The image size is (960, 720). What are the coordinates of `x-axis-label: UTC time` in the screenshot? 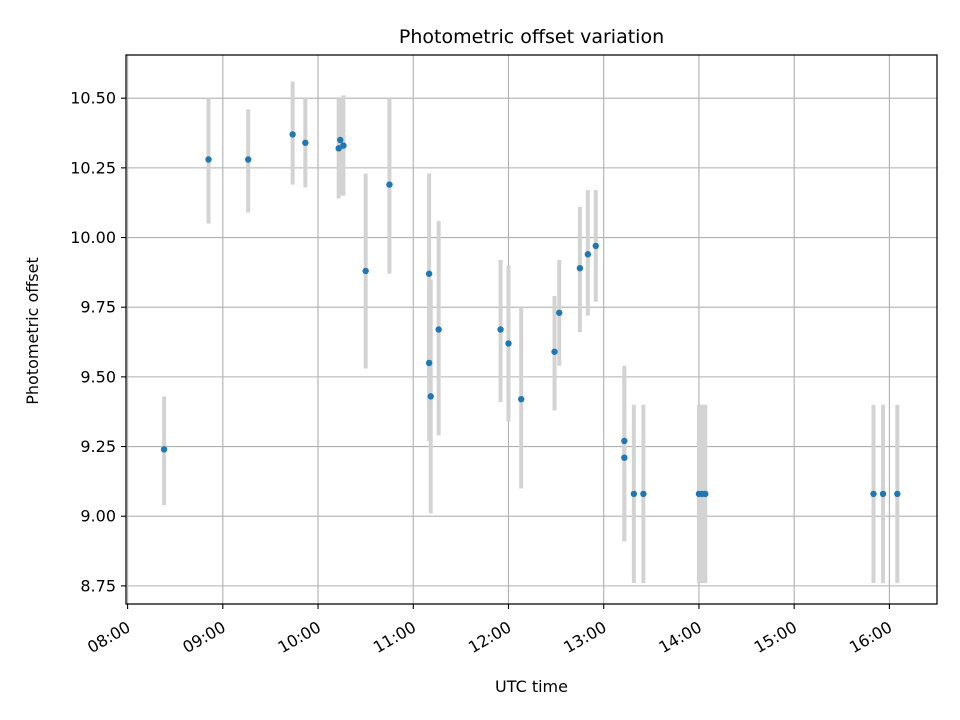 It's located at (531, 686).